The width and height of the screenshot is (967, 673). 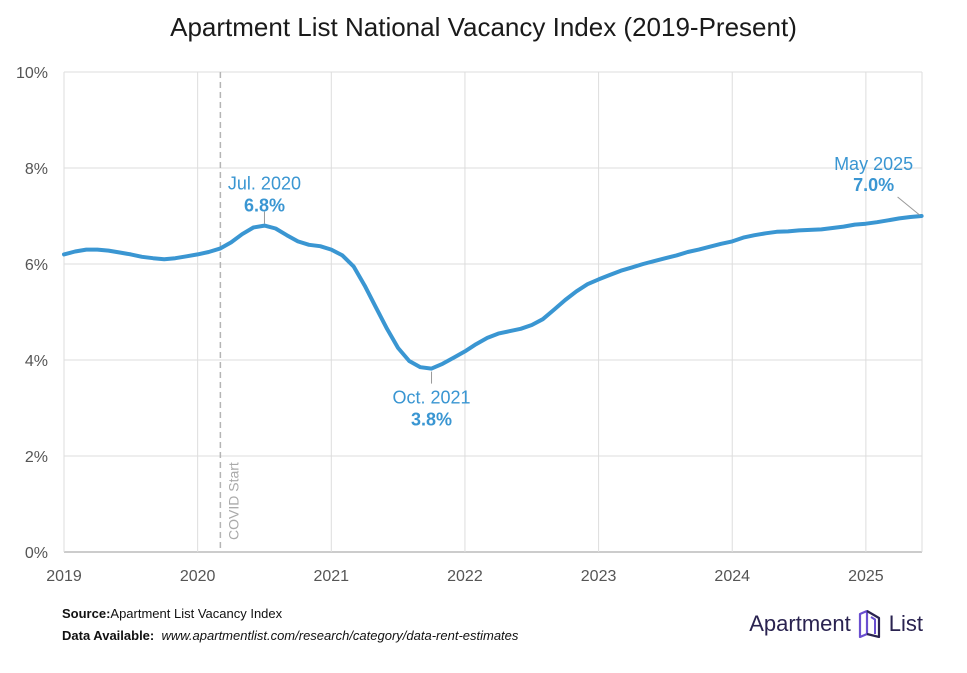 What do you see at coordinates (331, 576) in the screenshot?
I see `x-tick-label: 2021` at bounding box center [331, 576].